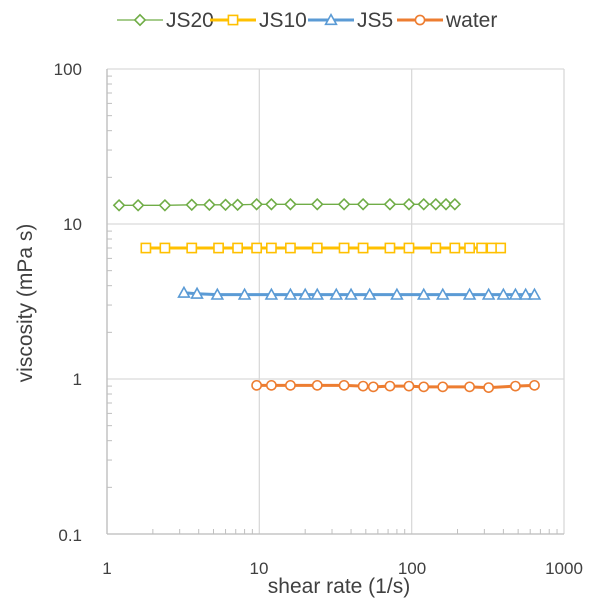  Describe the element at coordinates (350, 20) in the screenshot. I see `legend-item-js5: JS5` at that location.